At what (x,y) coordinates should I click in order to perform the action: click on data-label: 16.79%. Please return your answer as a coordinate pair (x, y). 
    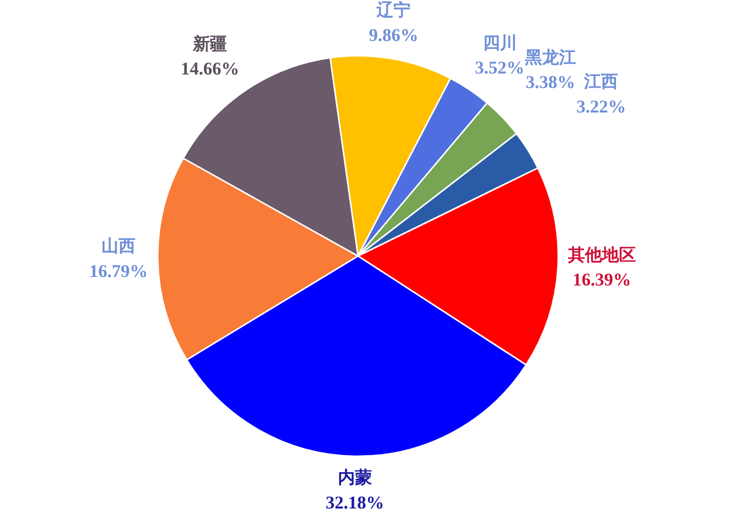
    Looking at the image, I should click on (118, 270).